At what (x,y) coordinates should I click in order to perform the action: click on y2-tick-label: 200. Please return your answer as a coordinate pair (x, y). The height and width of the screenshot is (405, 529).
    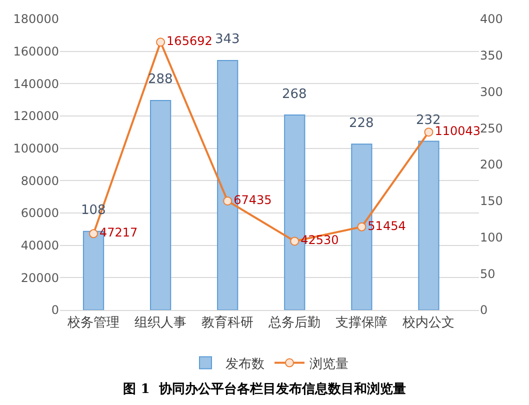
    Looking at the image, I should click on (491, 165).